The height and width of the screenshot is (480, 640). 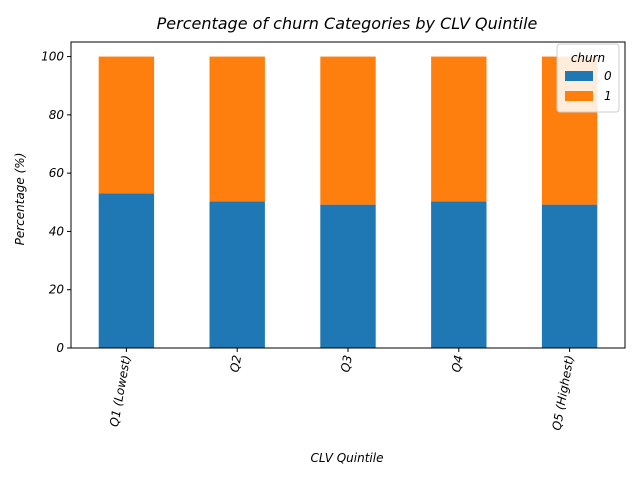 I want to click on y-axis: 0 20 40 60 80 100, so click(x=56, y=202).